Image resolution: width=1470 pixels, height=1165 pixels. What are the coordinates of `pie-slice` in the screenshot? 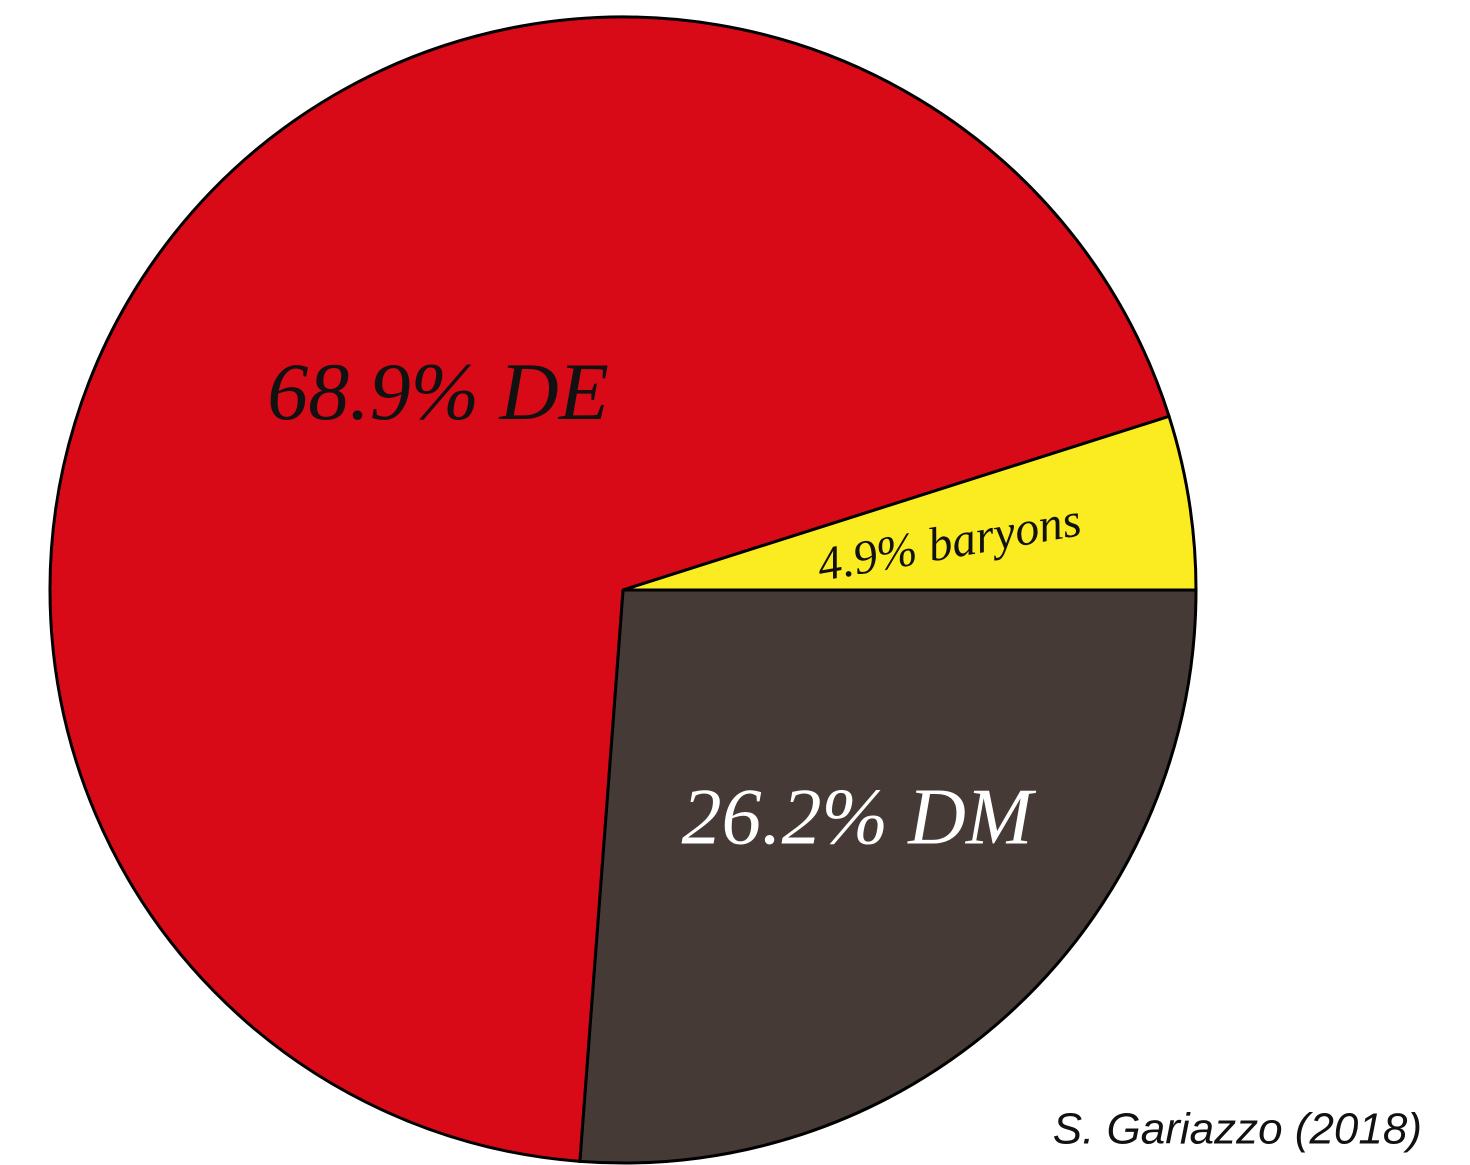 It's located at (909, 503).